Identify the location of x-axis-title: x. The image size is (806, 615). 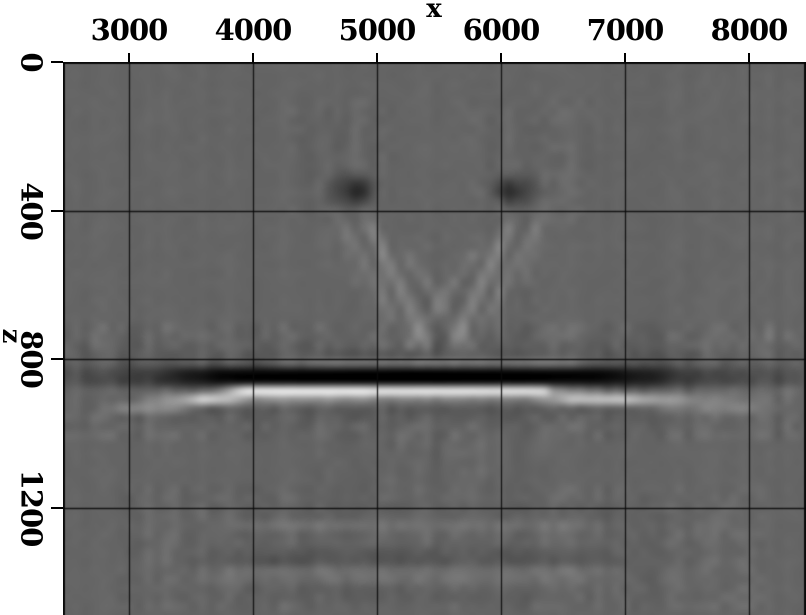
(434, 12).